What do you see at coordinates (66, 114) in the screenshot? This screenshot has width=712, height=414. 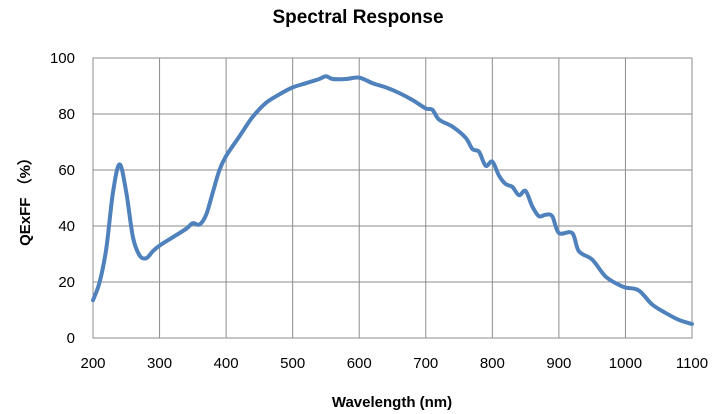 I see `y-tick-label: 80` at bounding box center [66, 114].